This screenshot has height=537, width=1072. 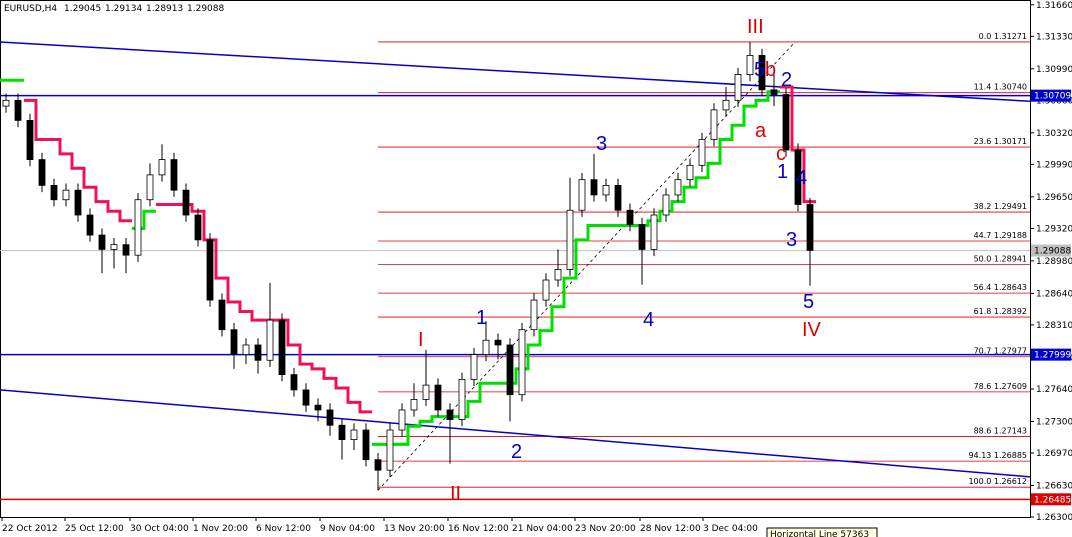 I want to click on fib-label: 78.6 1.27609, so click(x=1000, y=386).